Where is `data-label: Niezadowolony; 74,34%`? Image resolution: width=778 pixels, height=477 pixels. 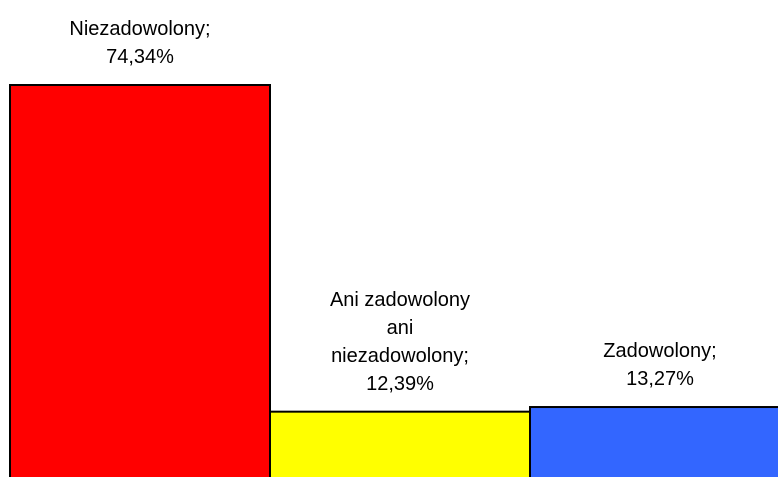 data-label: Niezadowolony; 74,34% is located at coordinates (140, 43).